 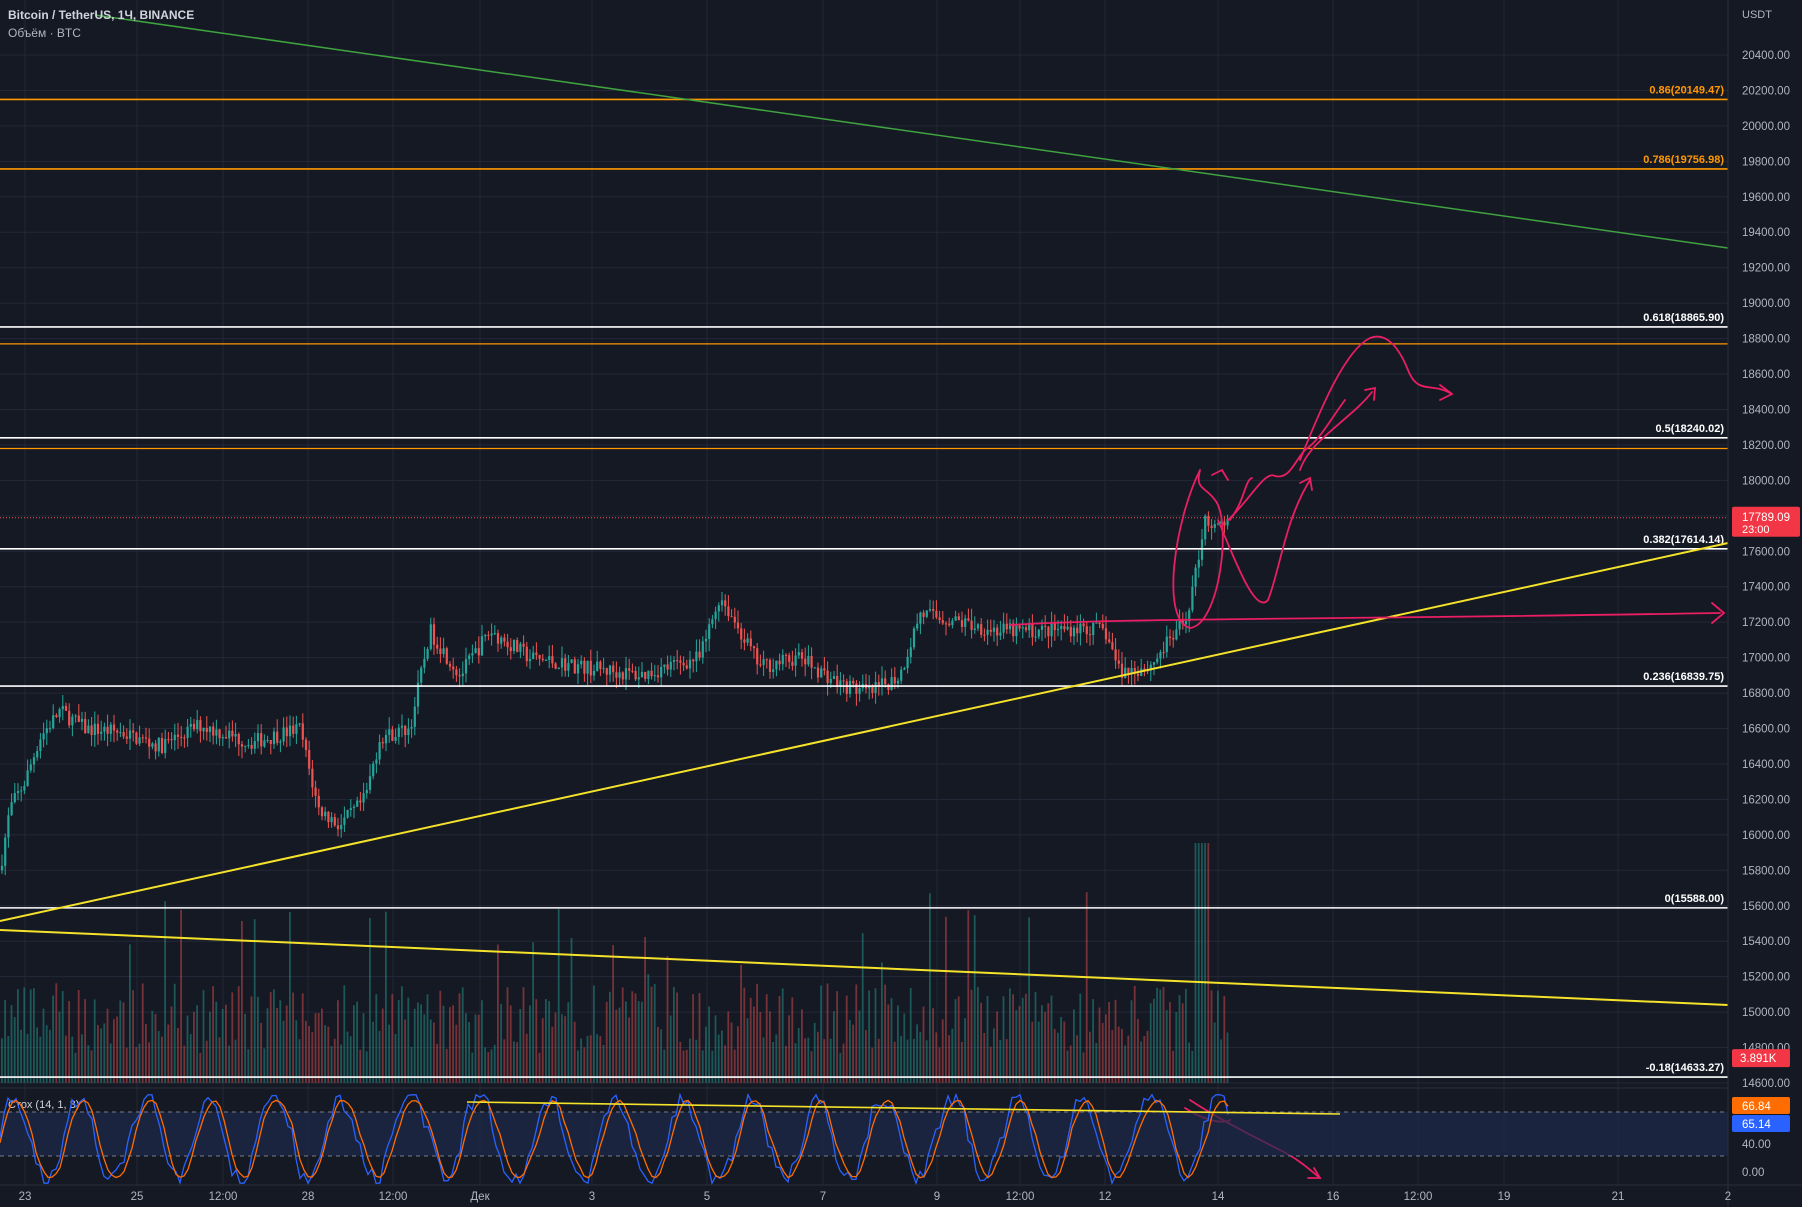 What do you see at coordinates (308, 1197) in the screenshot?
I see `time-tick: 28` at bounding box center [308, 1197].